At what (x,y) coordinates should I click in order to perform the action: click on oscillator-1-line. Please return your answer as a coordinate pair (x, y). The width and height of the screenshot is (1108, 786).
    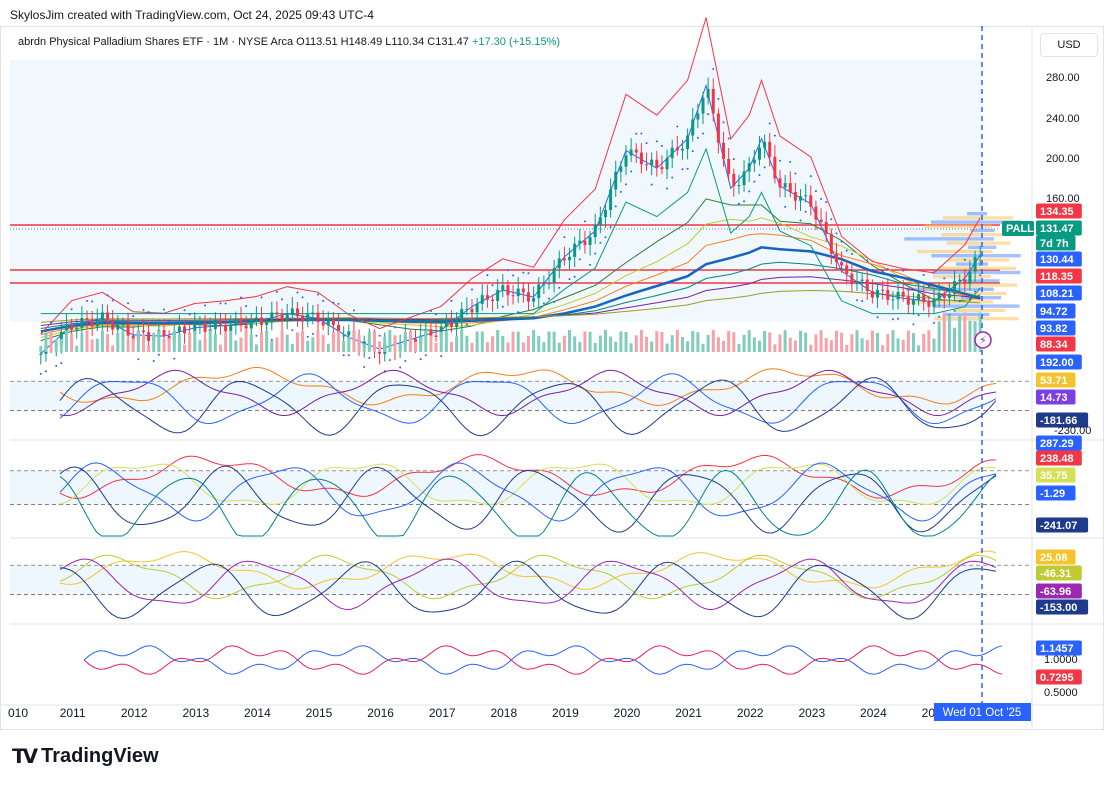
    Looking at the image, I should click on (528, 407).